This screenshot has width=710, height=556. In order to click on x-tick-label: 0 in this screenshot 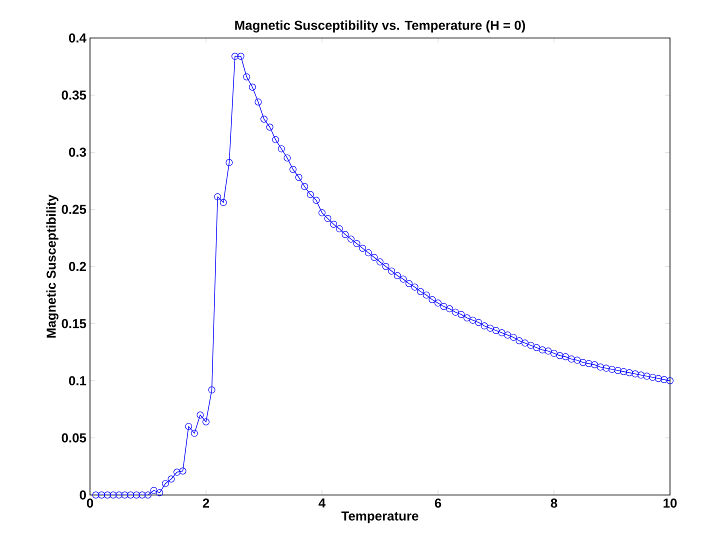, I will do `click(90, 503)`.